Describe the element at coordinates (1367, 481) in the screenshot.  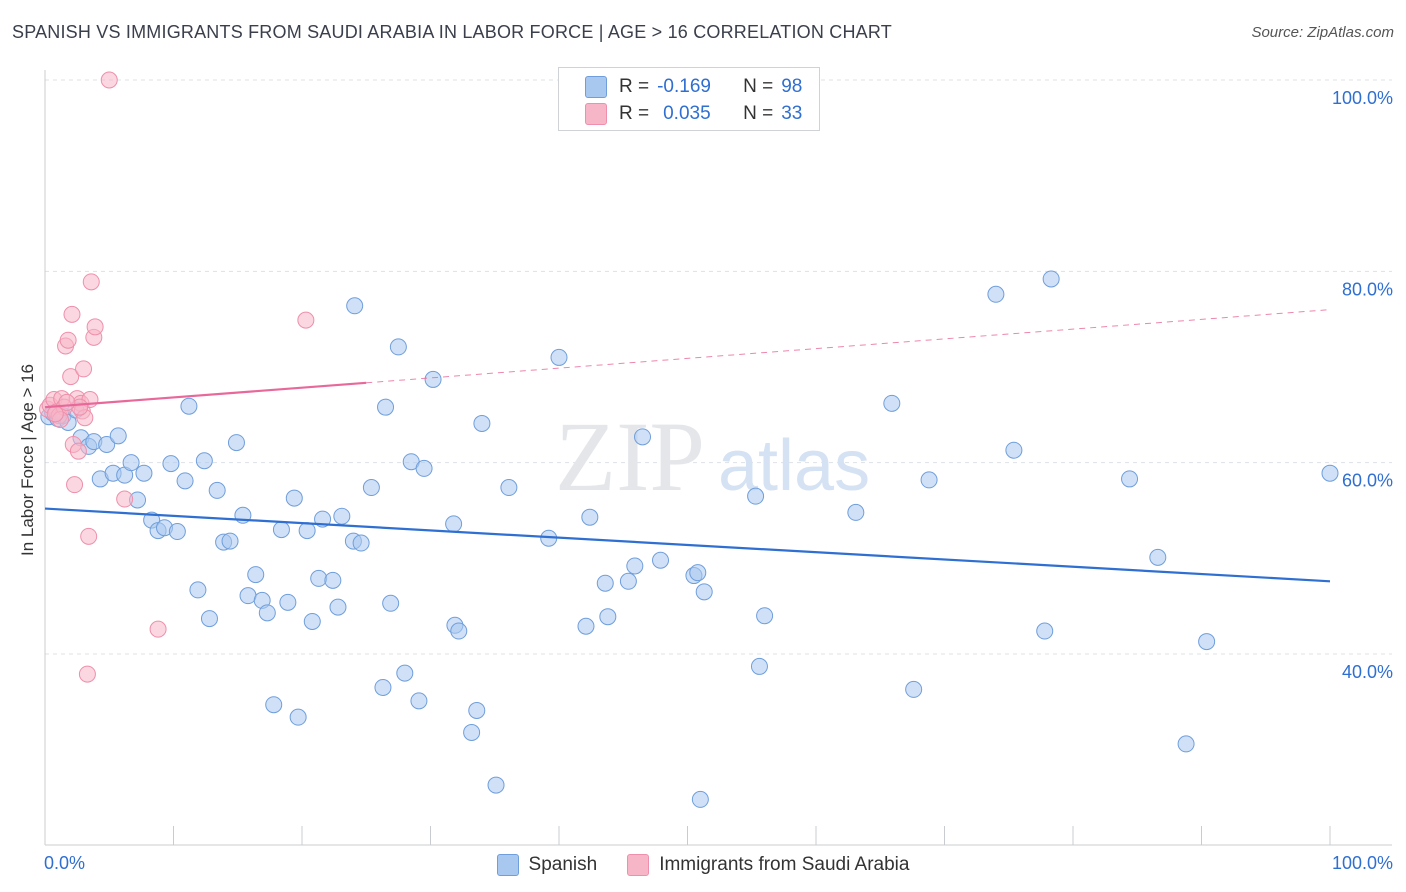
I see `y-tick-label: 60.0%` at that location.